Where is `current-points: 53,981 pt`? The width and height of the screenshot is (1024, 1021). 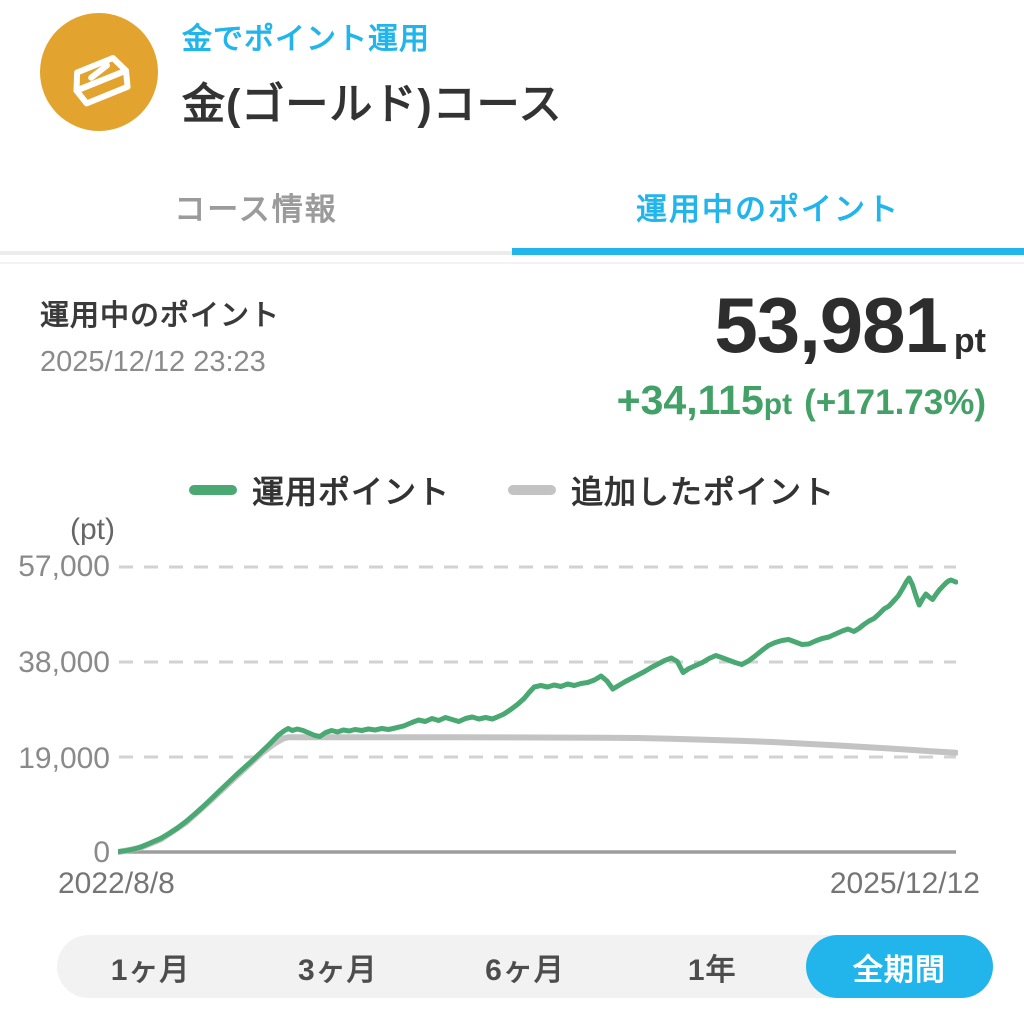 current-points: 53,981 pt is located at coordinates (801, 325).